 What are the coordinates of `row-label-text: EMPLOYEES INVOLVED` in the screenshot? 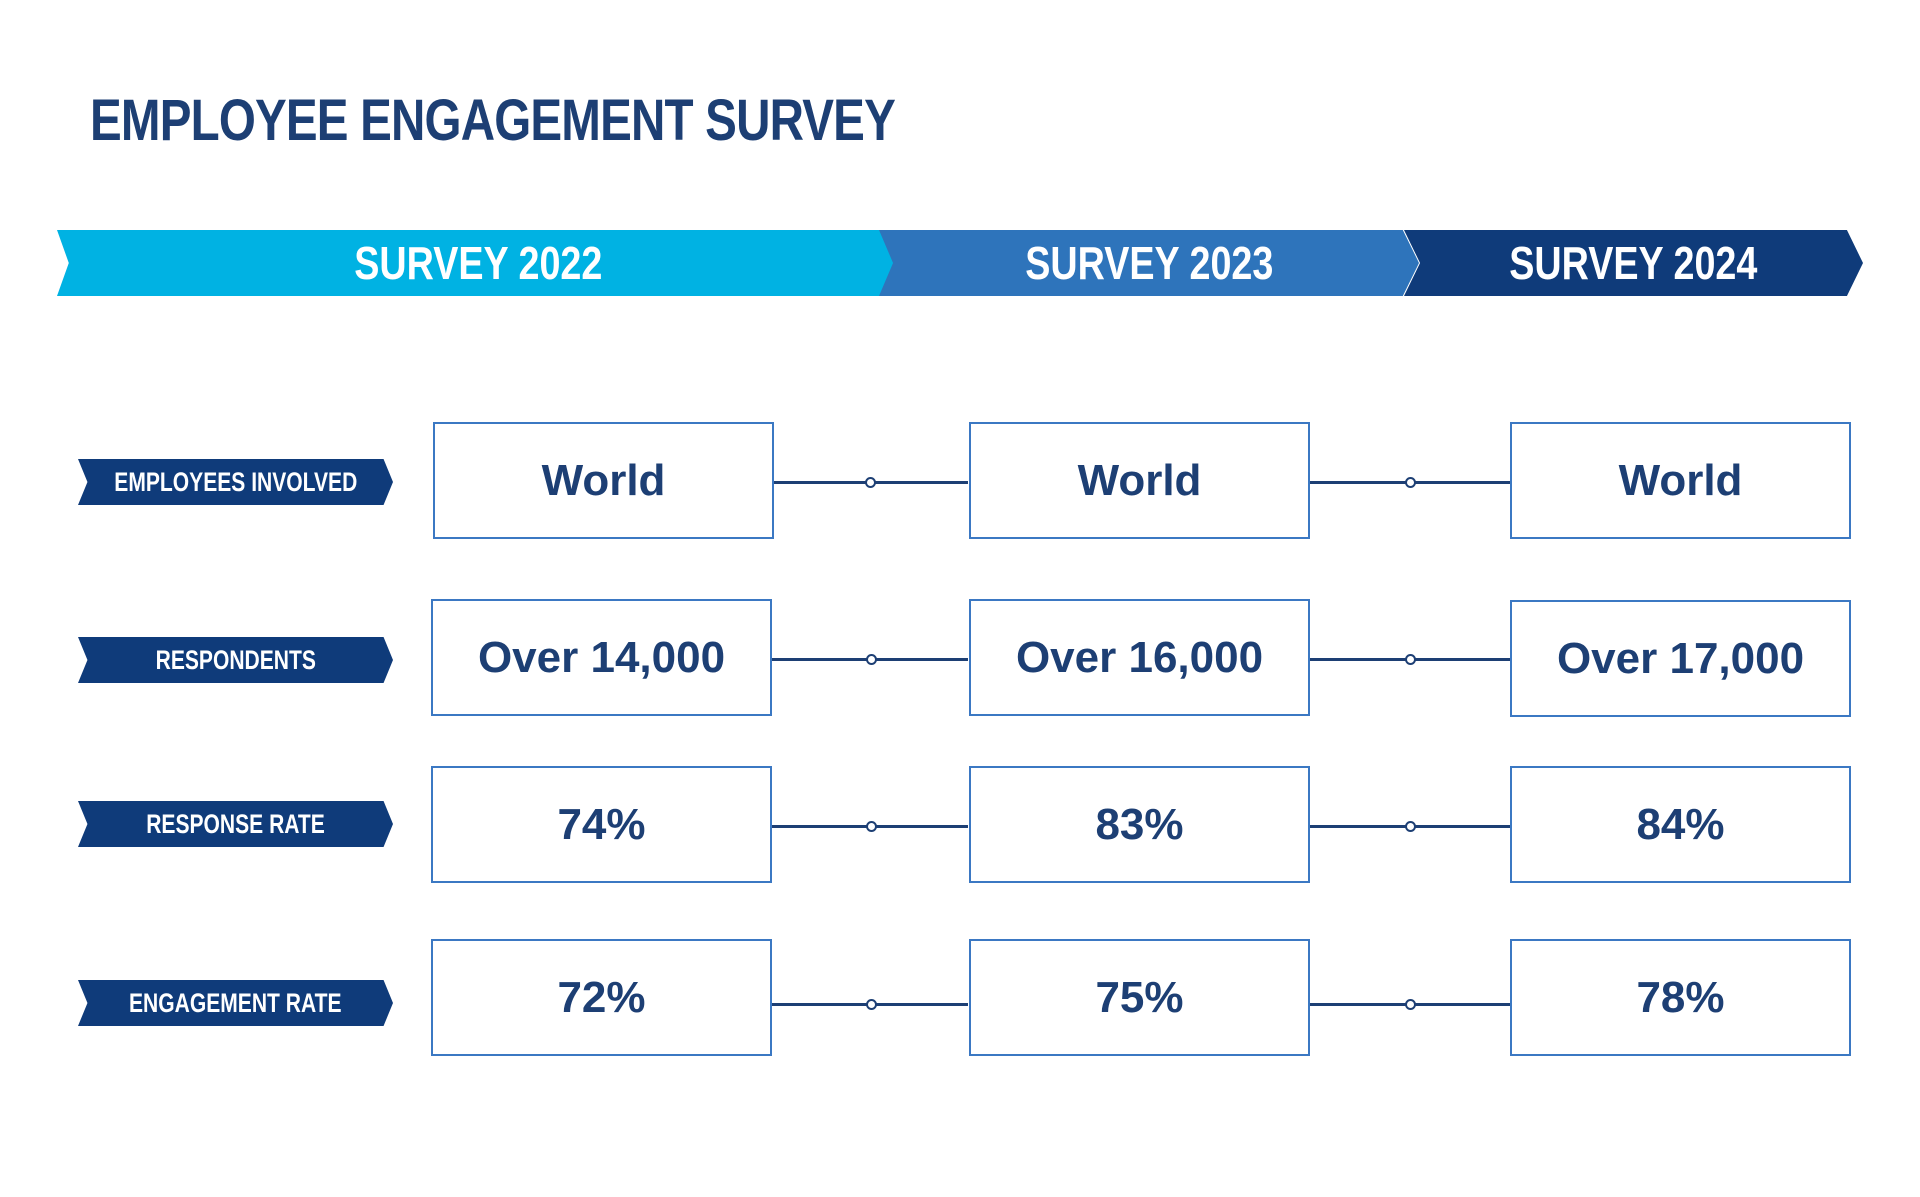 It's located at (235, 481).